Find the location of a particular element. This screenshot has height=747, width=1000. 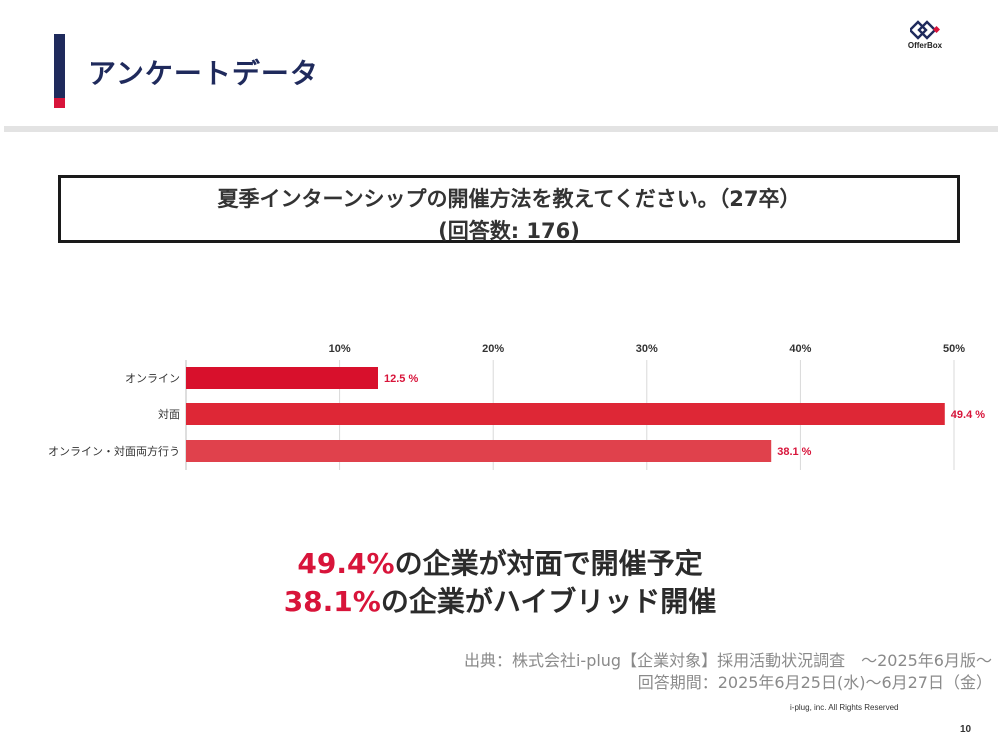

category-label: オンライン・対面両方行う is located at coordinates (114, 451).